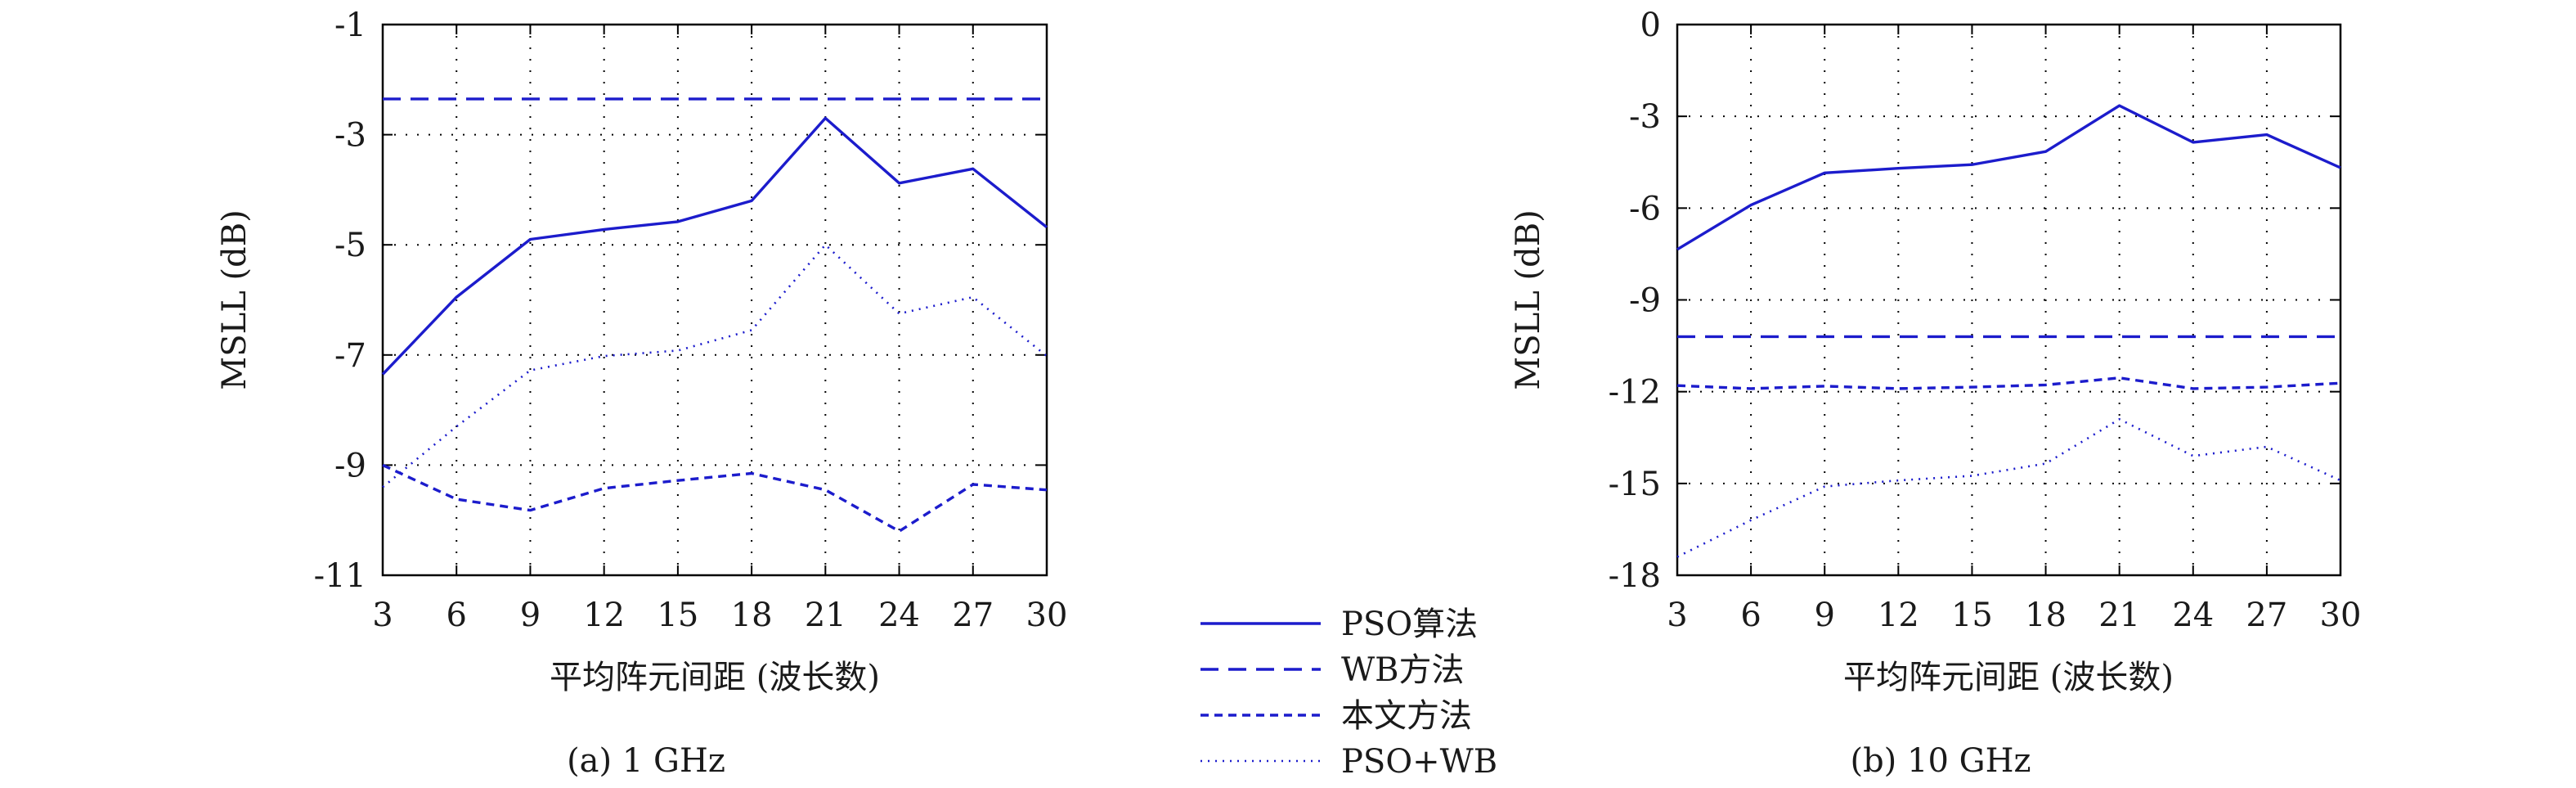 Image resolution: width=2576 pixels, height=788 pixels. I want to click on y-tick-label: -6, so click(1645, 208).